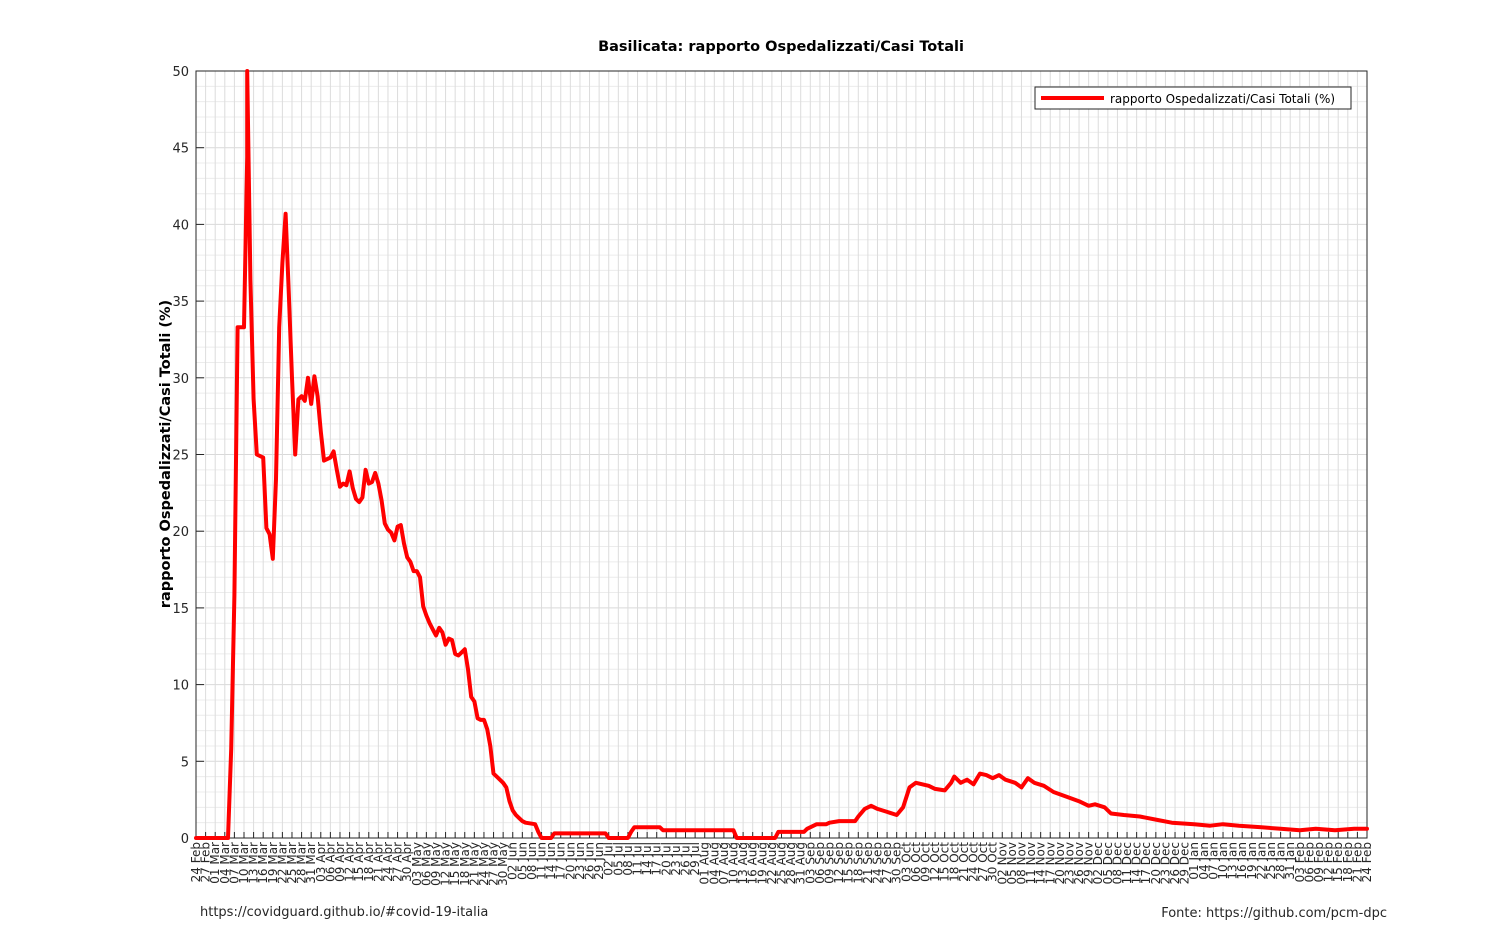  I want to click on x-tick-label: 24 Sep, so click(877, 863).